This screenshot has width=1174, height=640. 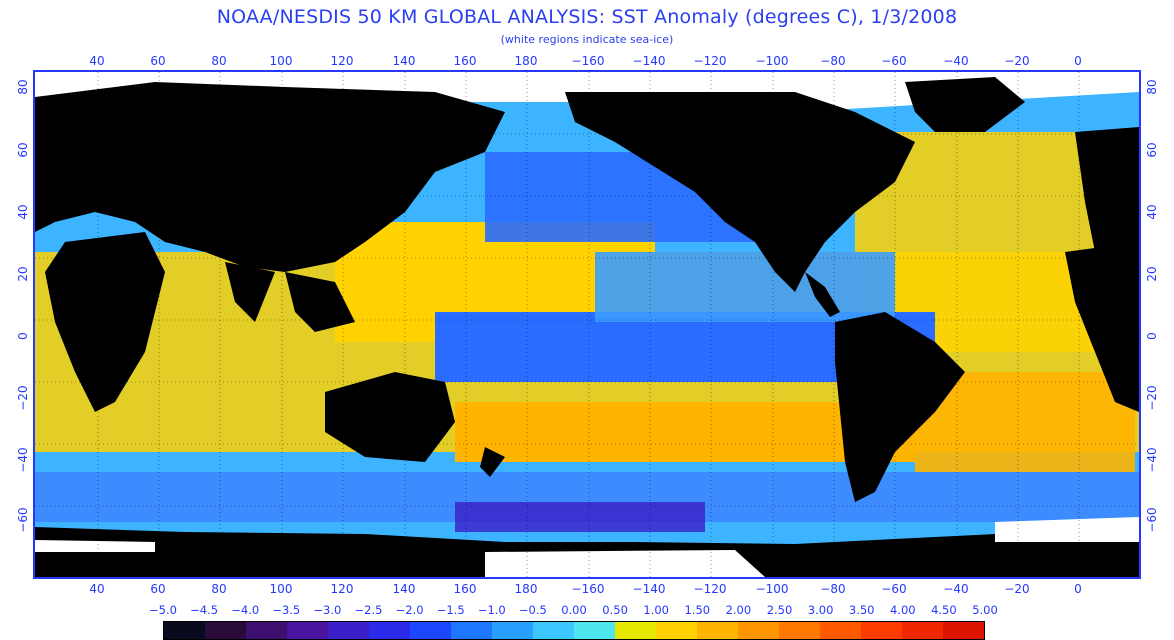 What do you see at coordinates (779, 610) in the screenshot?
I see `color-scale-label: 2.50` at bounding box center [779, 610].